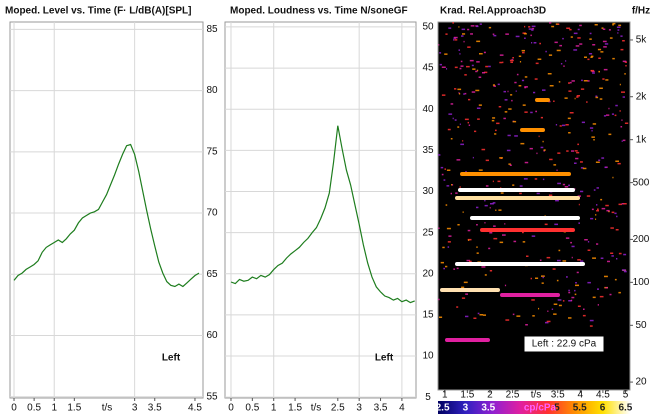  Describe the element at coordinates (564, 344) in the screenshot. I see `annotation-box` at that location.